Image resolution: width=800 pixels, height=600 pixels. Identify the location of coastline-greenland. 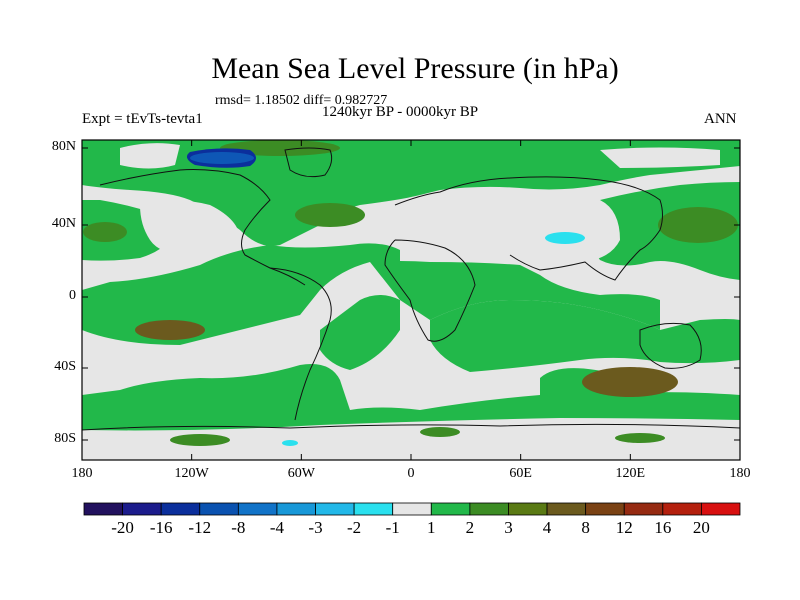
(308, 162).